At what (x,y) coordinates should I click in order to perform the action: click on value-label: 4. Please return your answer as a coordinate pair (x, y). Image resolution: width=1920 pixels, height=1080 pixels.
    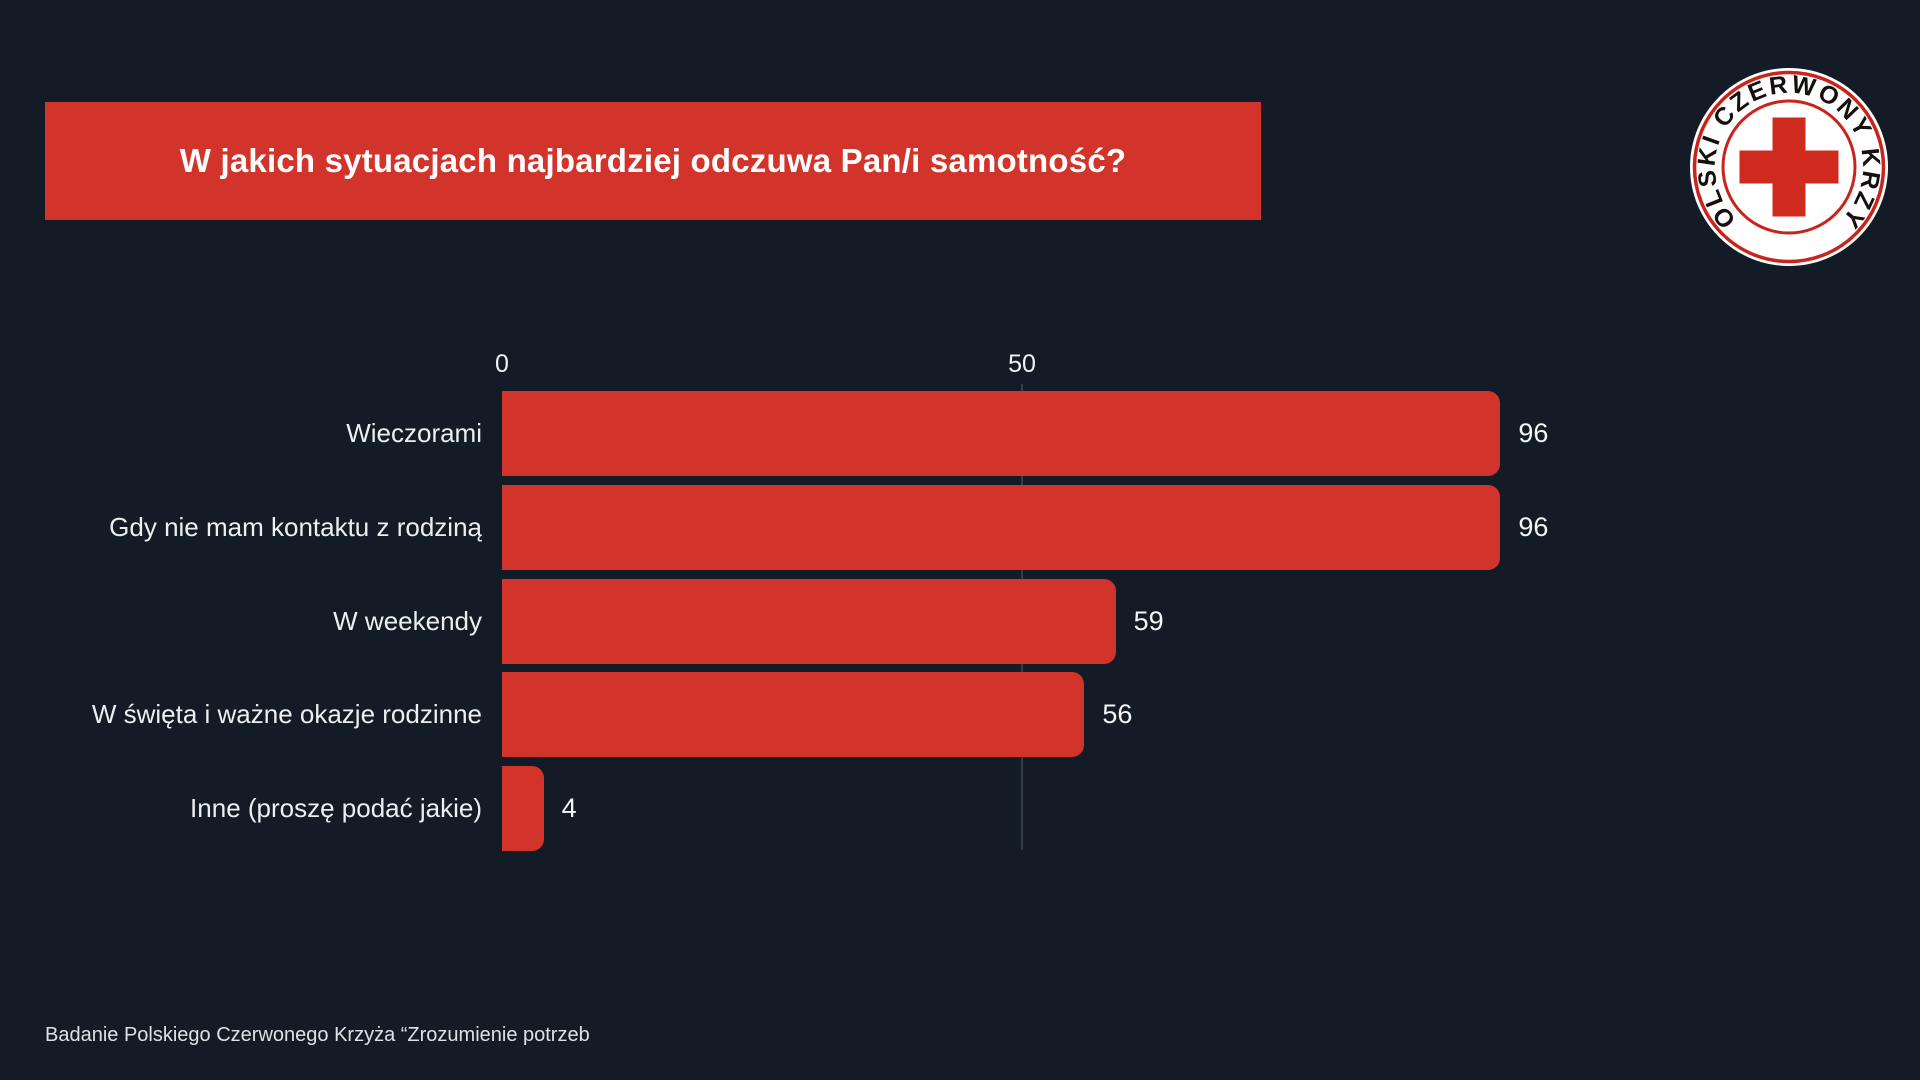
    Looking at the image, I should click on (569, 808).